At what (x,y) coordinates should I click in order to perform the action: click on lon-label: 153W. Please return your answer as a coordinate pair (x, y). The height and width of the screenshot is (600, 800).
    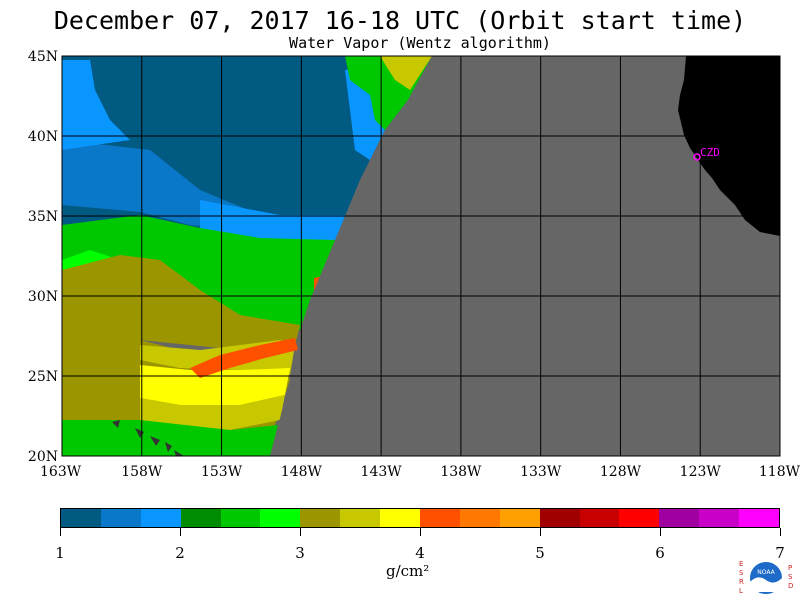
    Looking at the image, I should click on (222, 472).